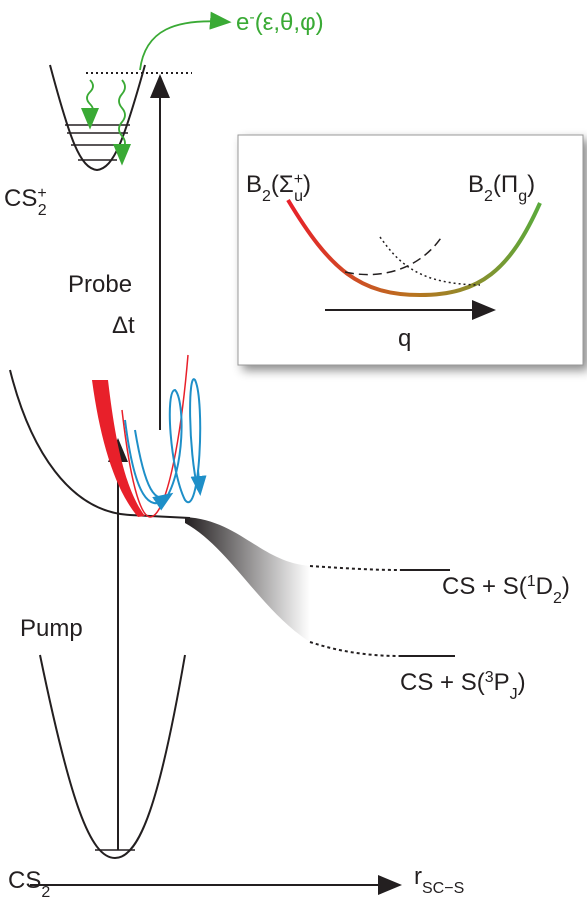 The height and width of the screenshot is (910, 587). What do you see at coordinates (522, 196) in the screenshot?
I see `text: g` at bounding box center [522, 196].